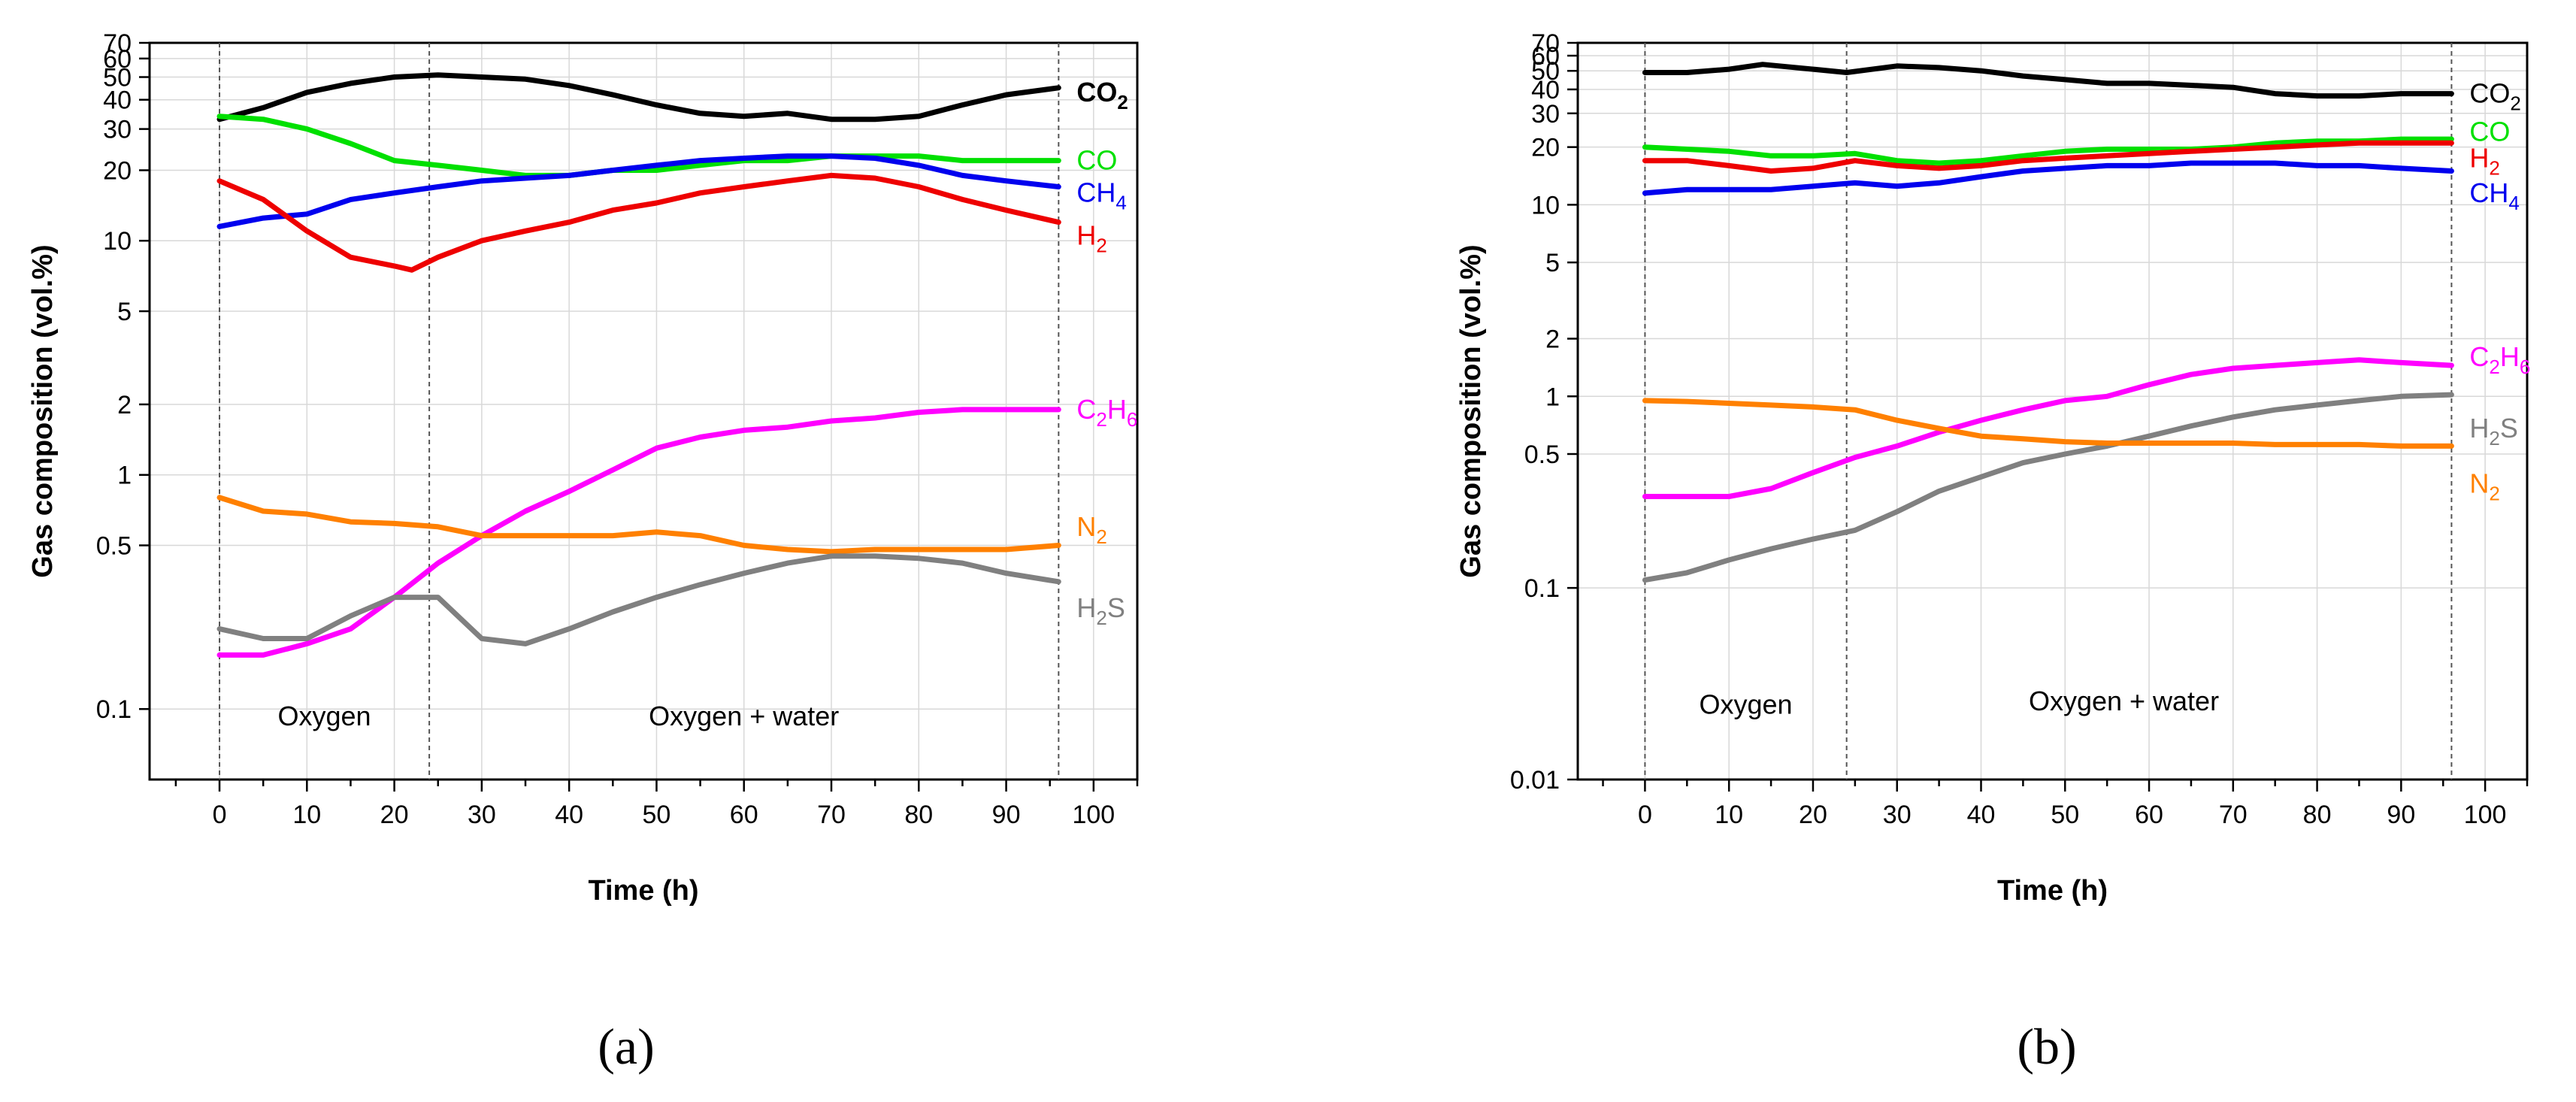 The height and width of the screenshot is (1102, 2576). Describe the element at coordinates (1471, 410) in the screenshot. I see `y-axis-title: Gas composition (vol.%)` at that location.